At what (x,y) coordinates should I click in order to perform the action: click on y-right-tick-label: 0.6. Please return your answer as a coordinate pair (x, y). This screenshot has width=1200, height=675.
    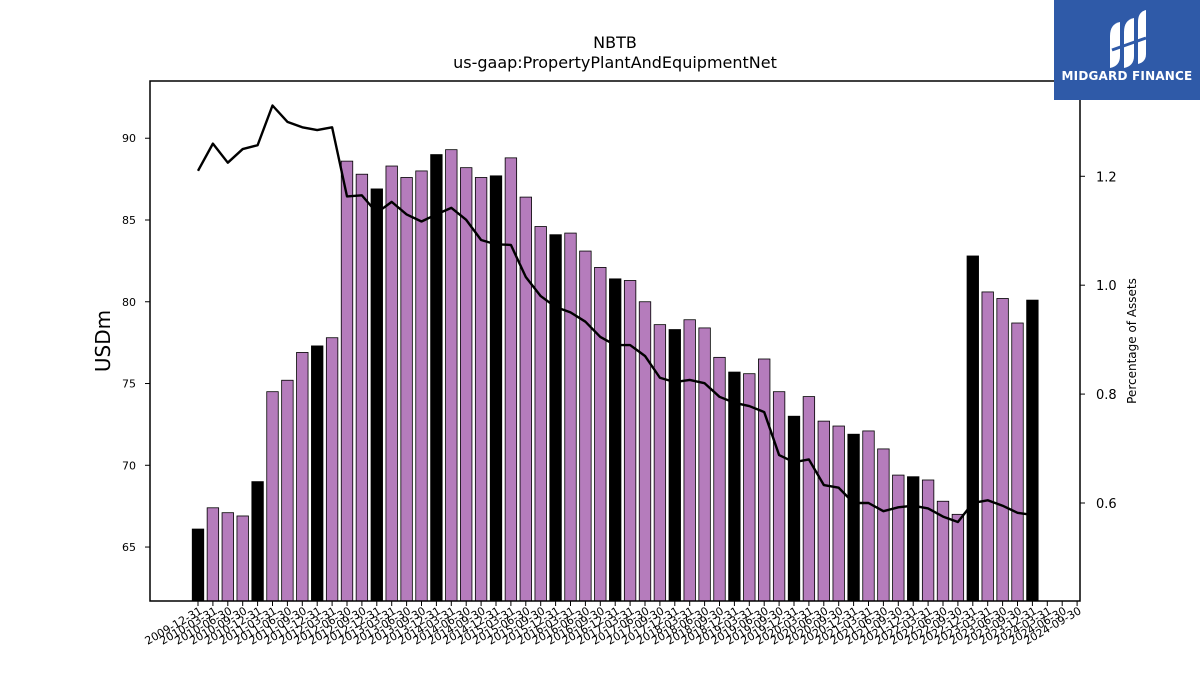
    Looking at the image, I should click on (1106, 504).